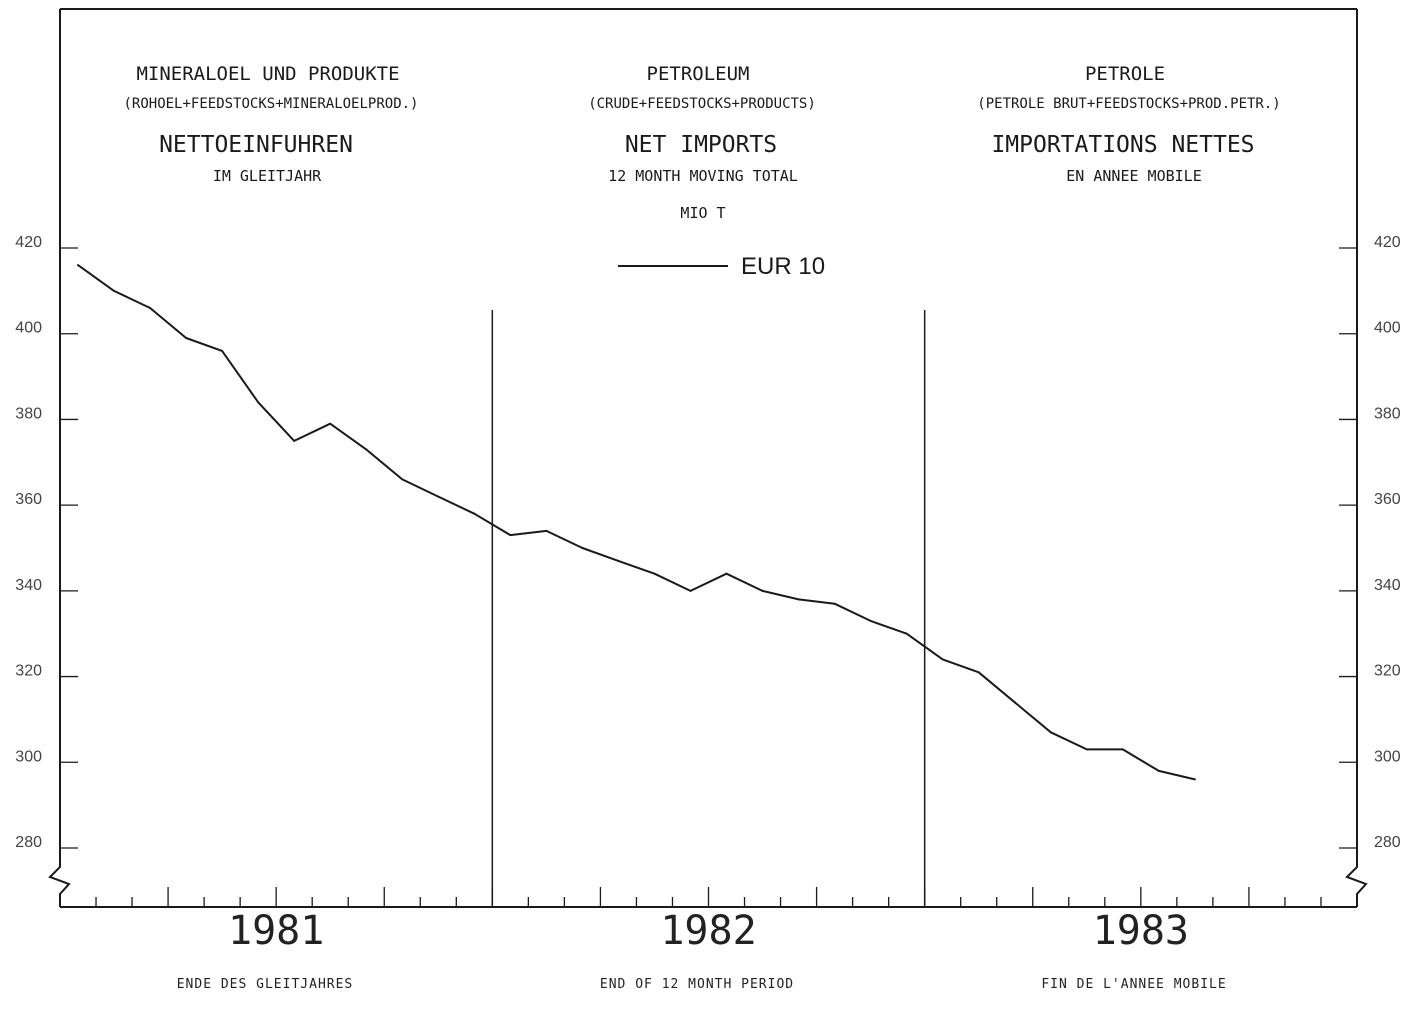  I want to click on y-tick-label-left-340: 340, so click(28, 585).